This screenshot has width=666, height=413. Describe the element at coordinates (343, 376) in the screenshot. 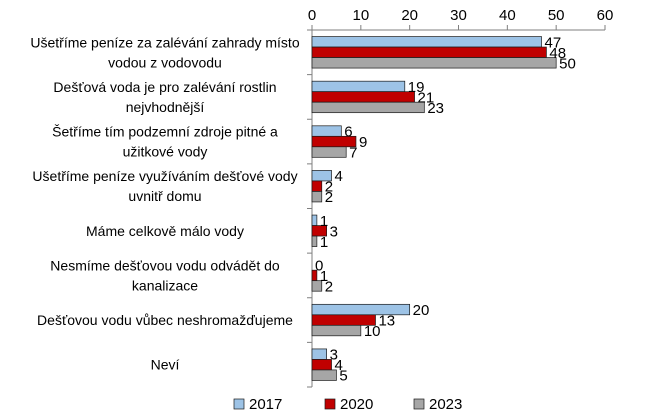

I see `value-label: 5` at that location.